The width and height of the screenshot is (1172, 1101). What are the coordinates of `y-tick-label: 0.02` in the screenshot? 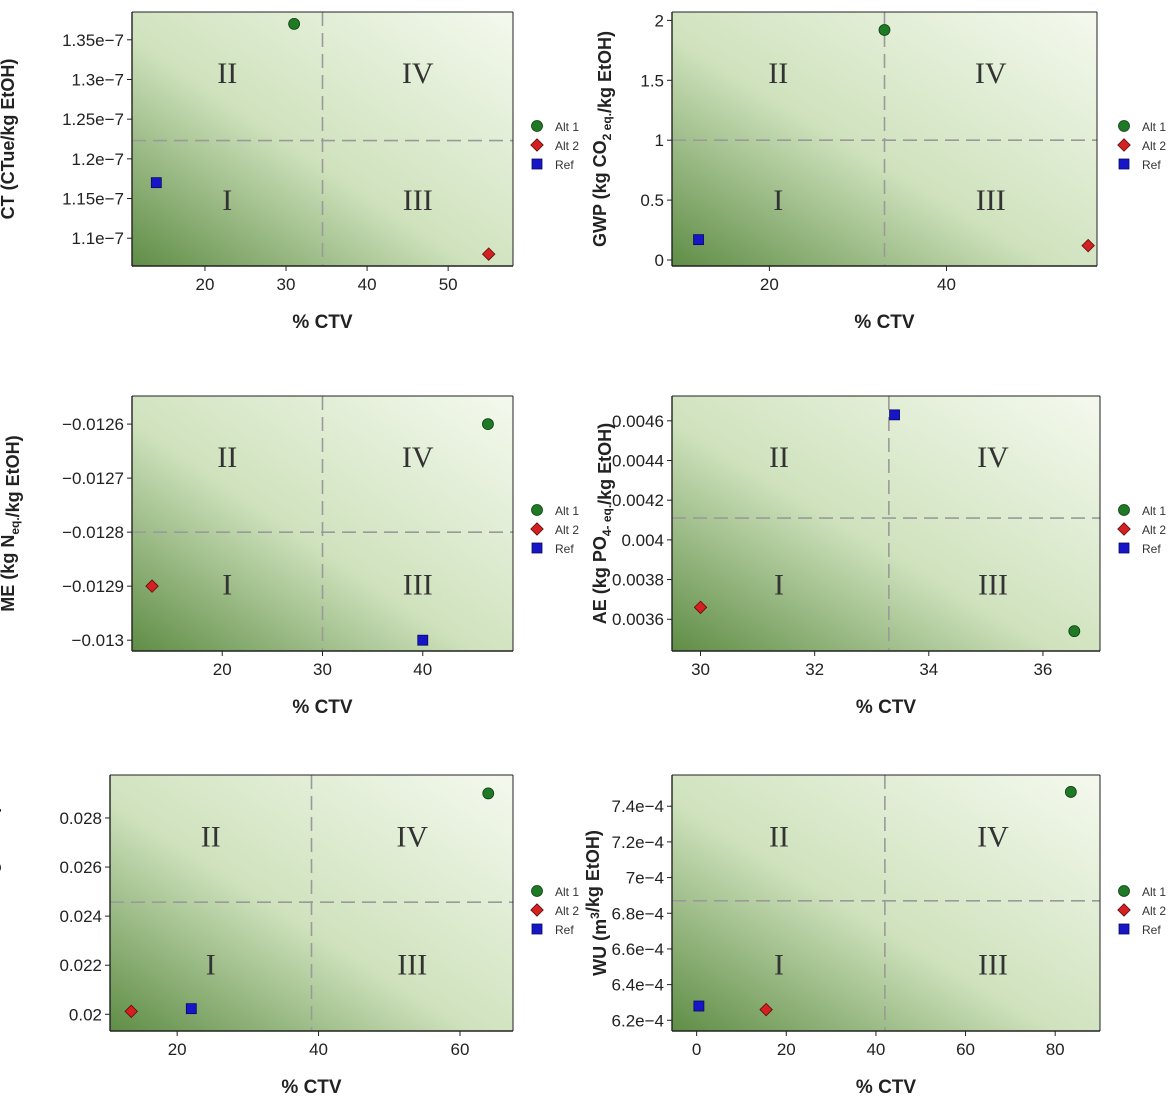 It's located at (85, 1014).